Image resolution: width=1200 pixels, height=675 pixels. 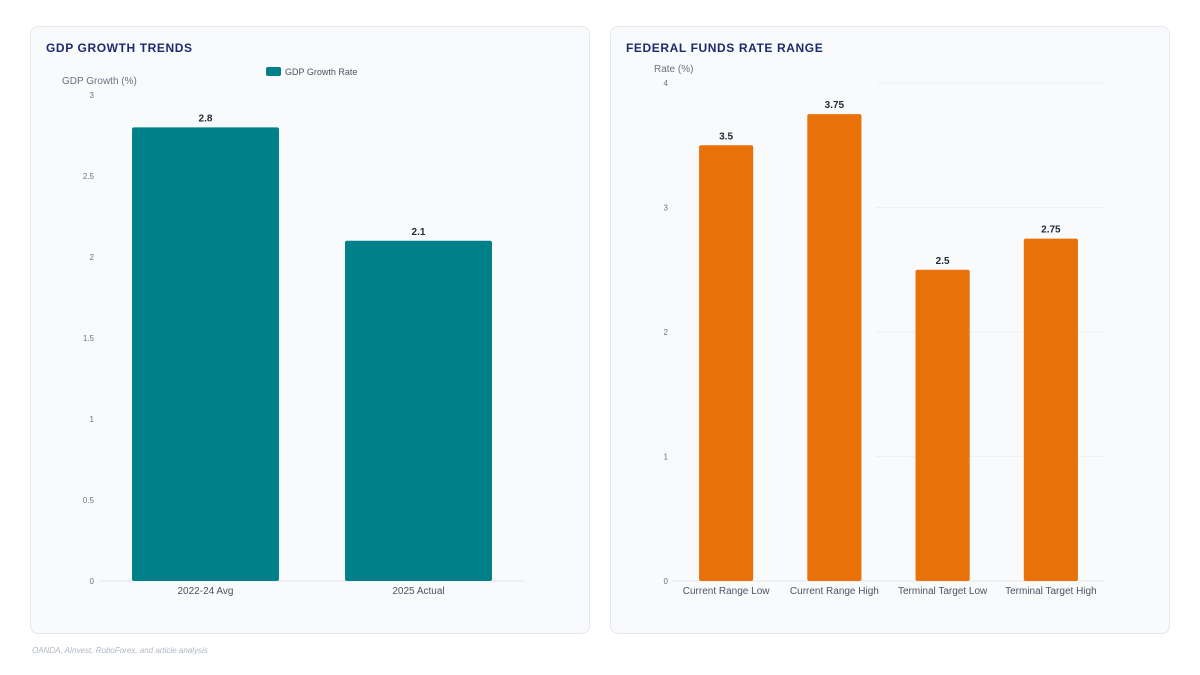 I want to click on gdp-x-tick-label: 2025 Actual, so click(x=418, y=591).